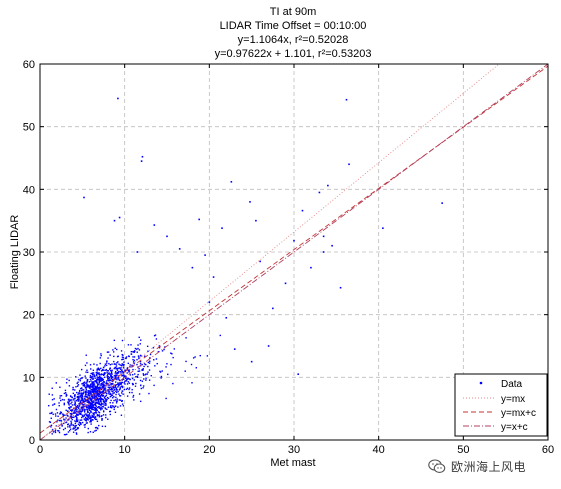 The width and height of the screenshot is (561, 489). What do you see at coordinates (293, 26) in the screenshot?
I see `title-line-2: LIDAR Time Offset = 00:10:00` at bounding box center [293, 26].